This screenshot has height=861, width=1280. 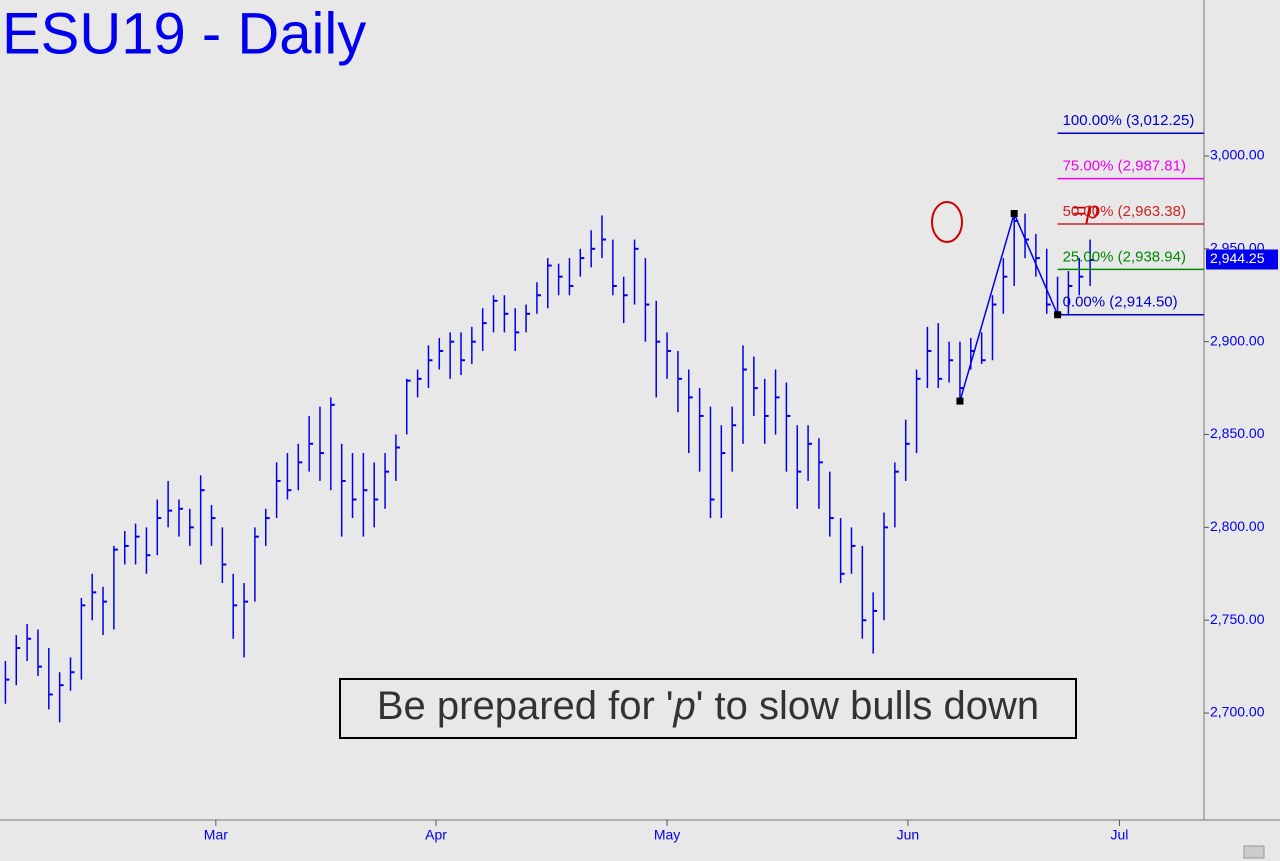 I want to click on y-tick-label: 2,700.00, so click(x=1237, y=712).